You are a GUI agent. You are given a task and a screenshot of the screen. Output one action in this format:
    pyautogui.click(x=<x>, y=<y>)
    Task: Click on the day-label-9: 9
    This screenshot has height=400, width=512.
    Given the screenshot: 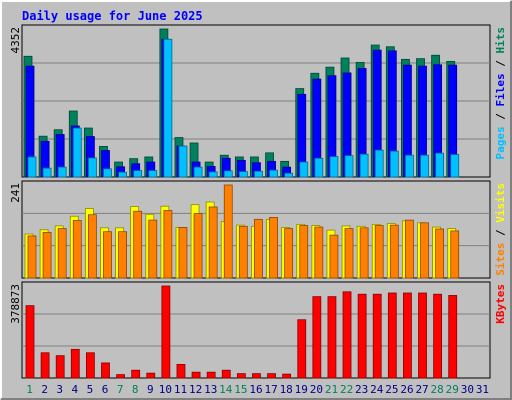 What is the action you would take?
    pyautogui.click(x=150, y=389)
    